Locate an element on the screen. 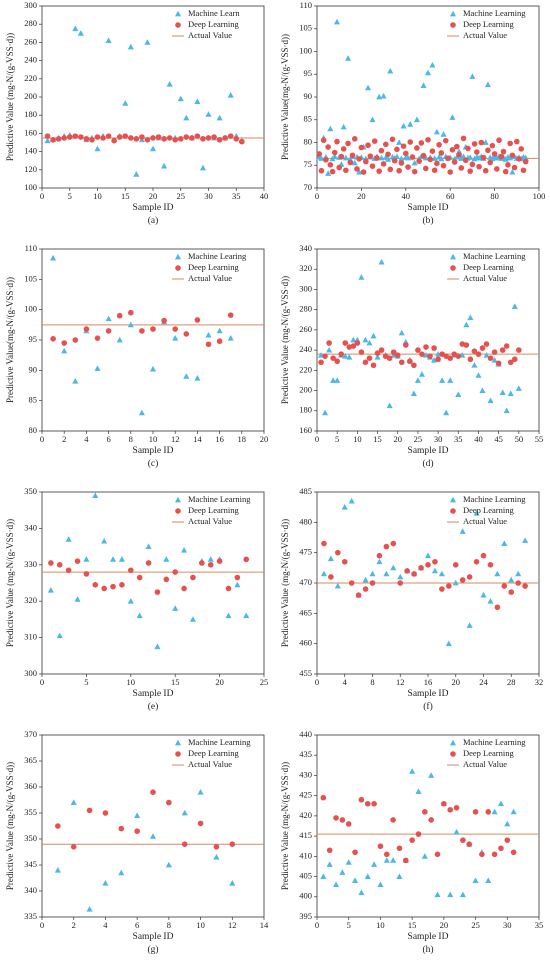 The width and height of the screenshot is (550, 971). y-tick-label: 75 is located at coordinates (308, 164).